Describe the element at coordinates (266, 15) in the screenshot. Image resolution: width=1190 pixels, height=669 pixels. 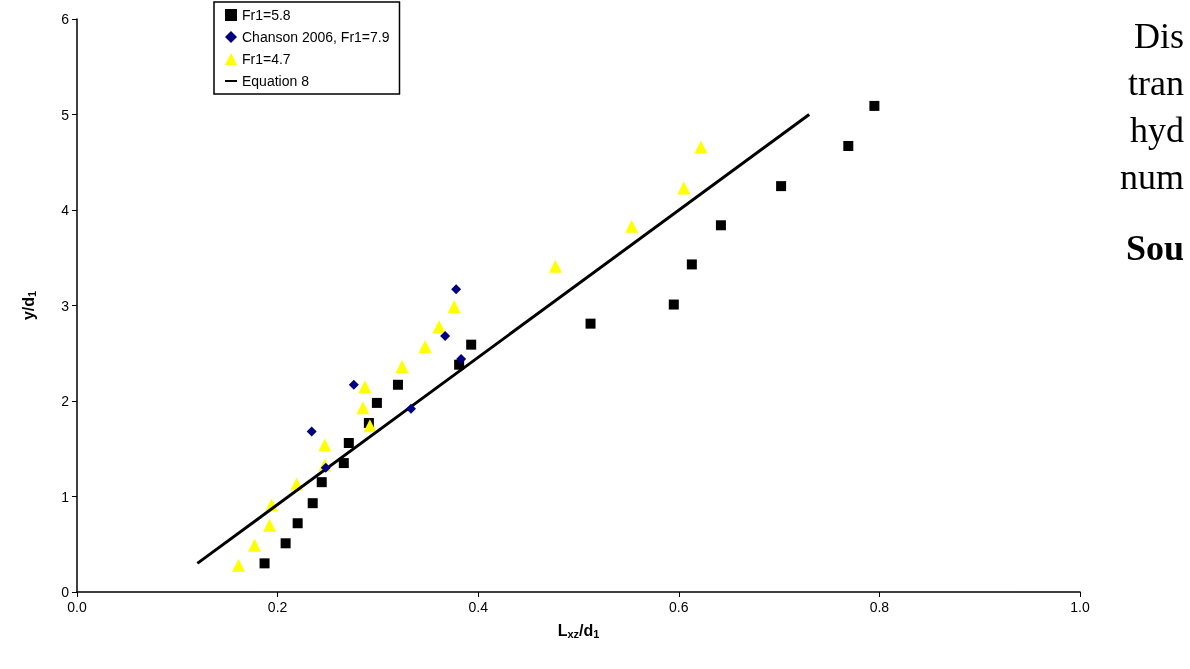
I see `legend-label: Fr1=5.8` at that location.